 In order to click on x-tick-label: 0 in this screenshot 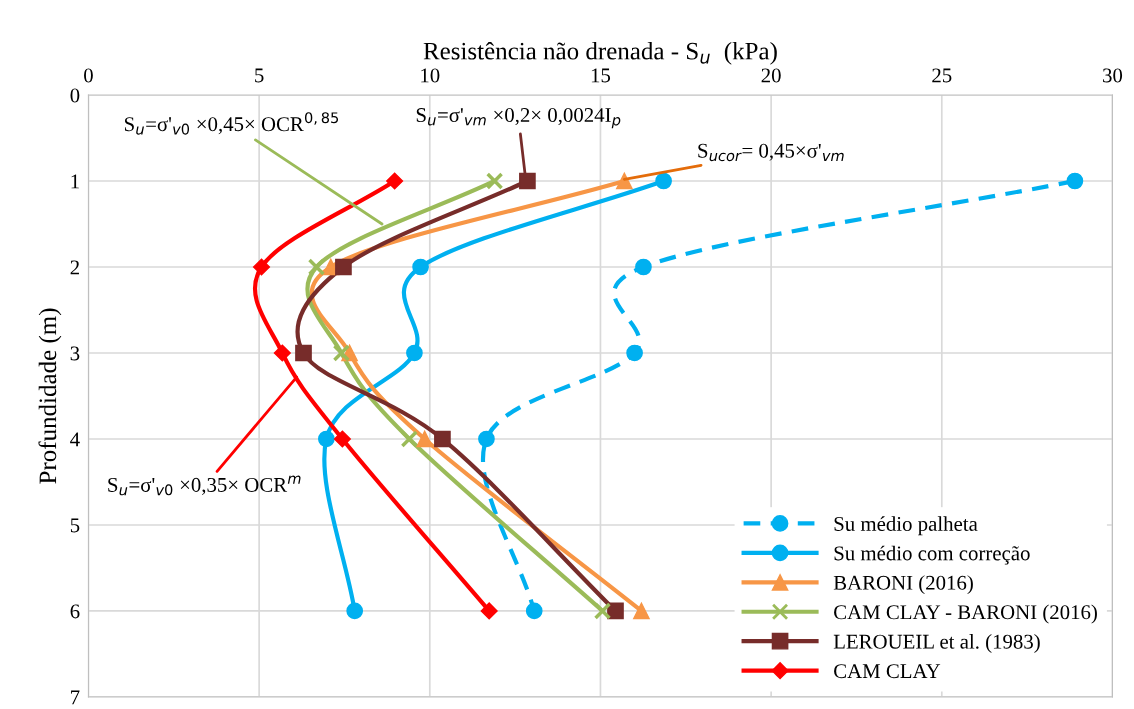, I will do `click(88, 75)`.